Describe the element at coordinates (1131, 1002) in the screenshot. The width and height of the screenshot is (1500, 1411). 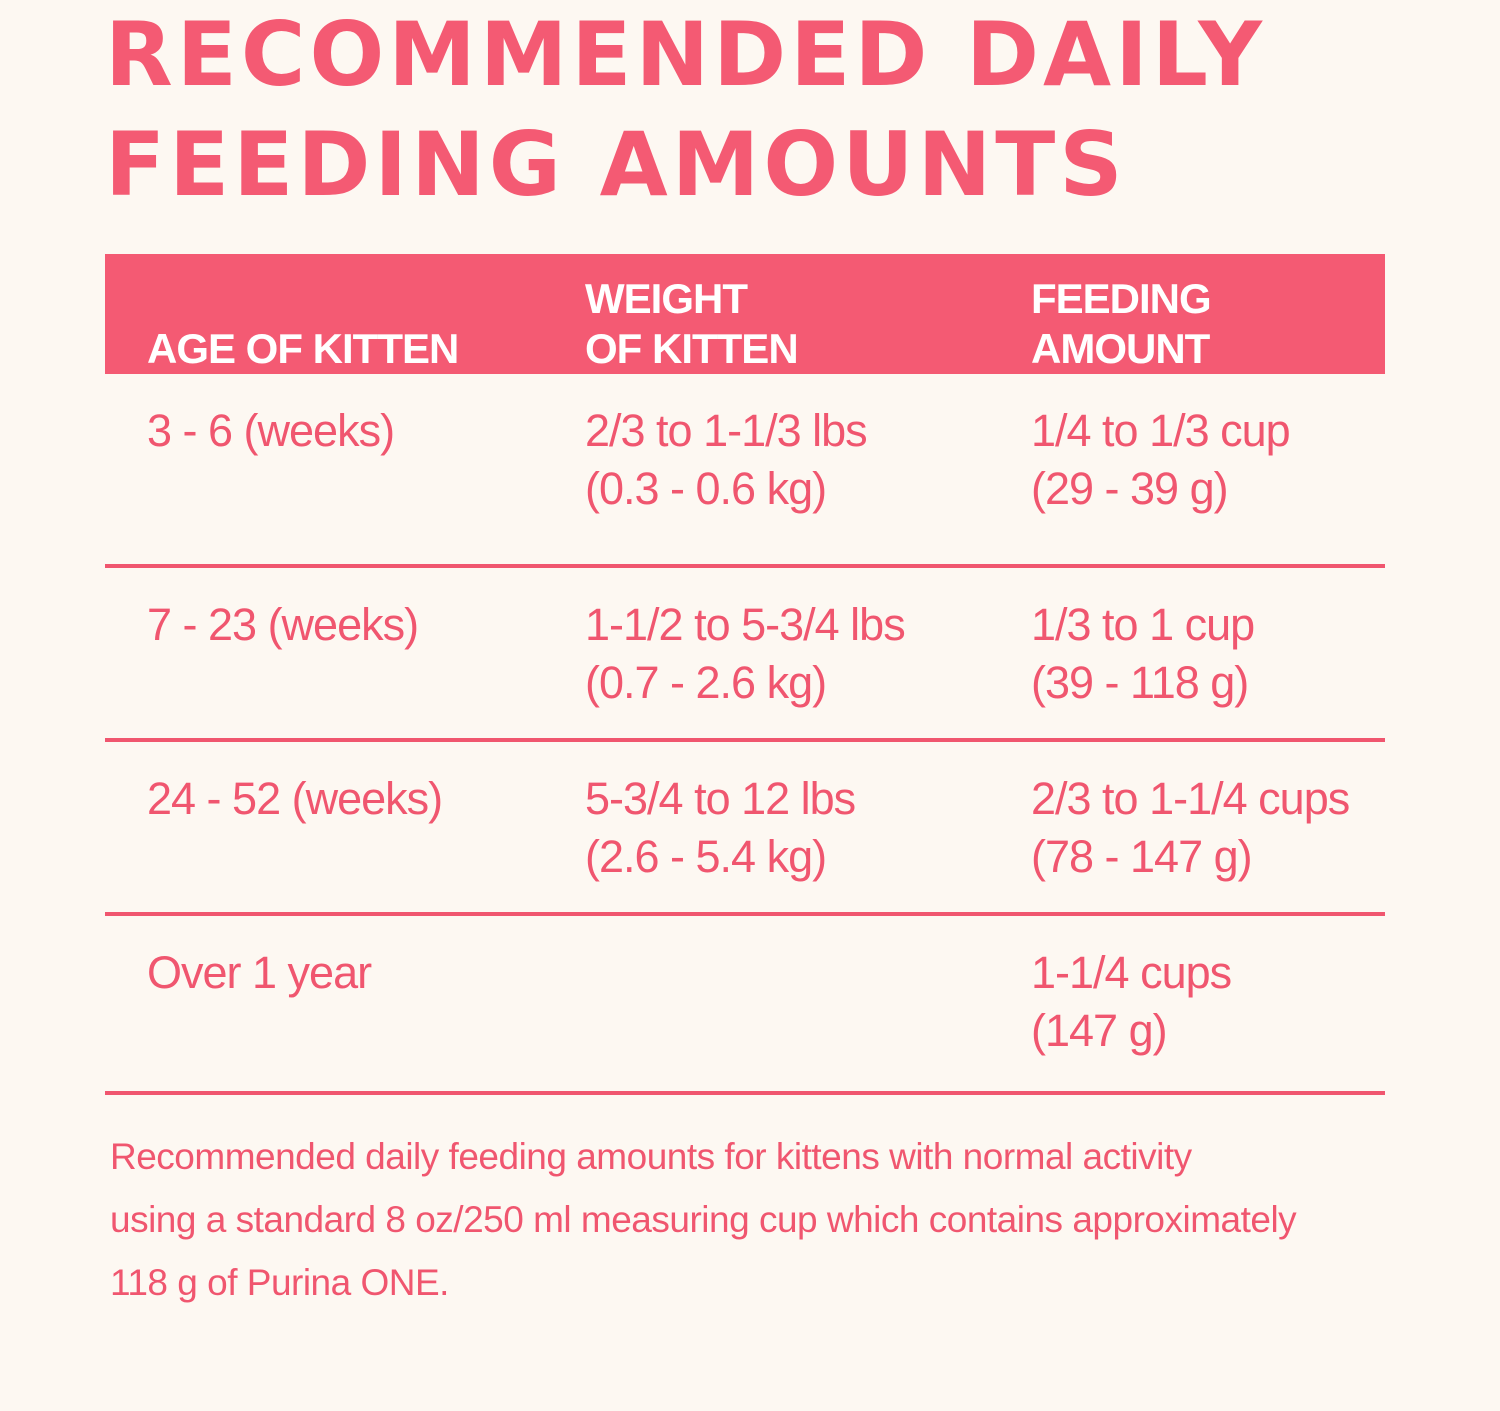
I see `amount-cell: 1-1/4 cups (147 g)` at that location.